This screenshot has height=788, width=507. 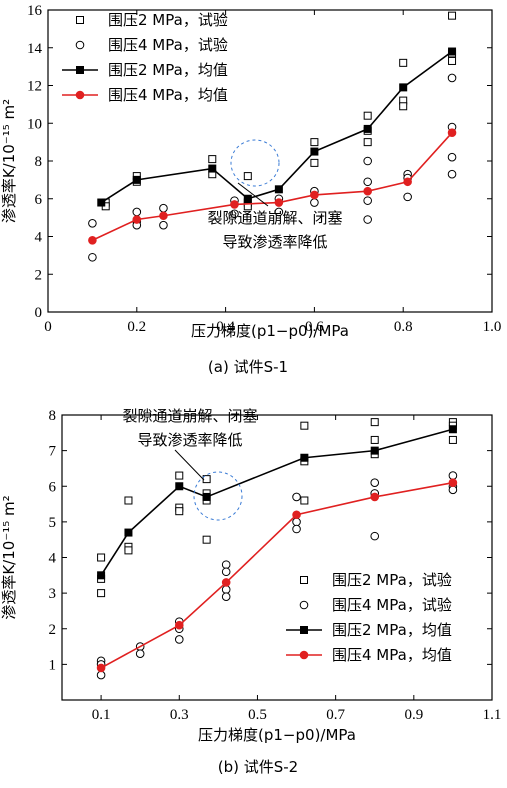 What do you see at coordinates (101, 715) in the screenshot?
I see `x-tick-label: 0.1` at bounding box center [101, 715].